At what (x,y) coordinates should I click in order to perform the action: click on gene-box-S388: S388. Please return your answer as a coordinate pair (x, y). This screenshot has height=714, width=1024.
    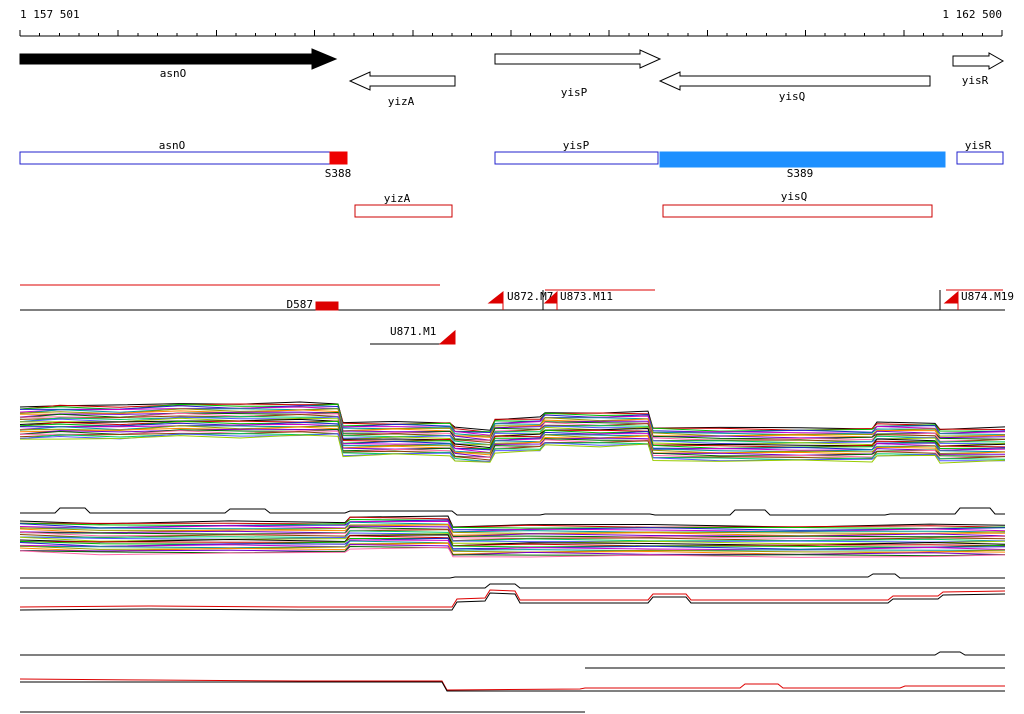
    Looking at the image, I should click on (338, 165).